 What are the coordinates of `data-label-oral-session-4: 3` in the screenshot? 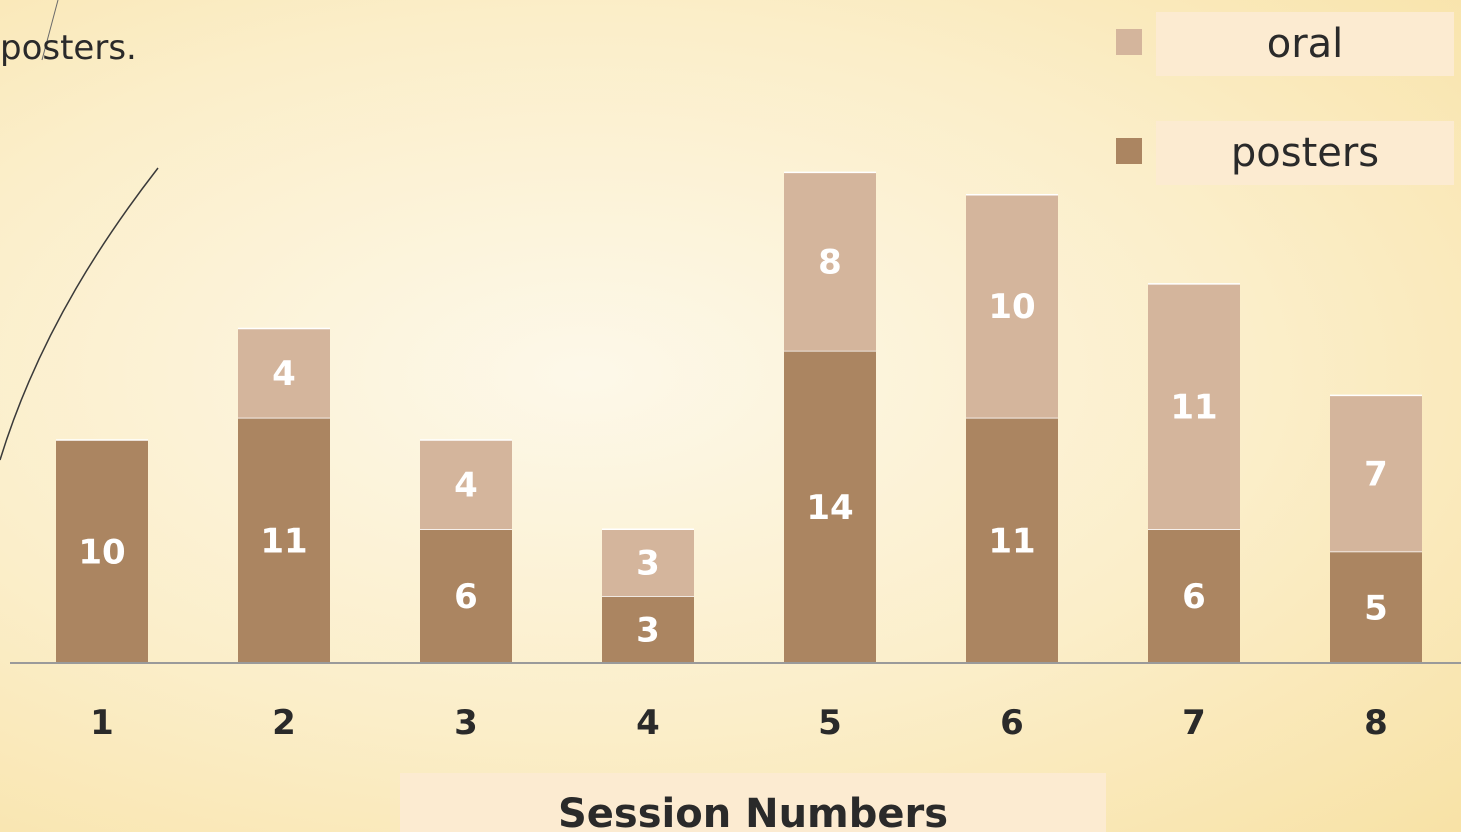 It's located at (648, 564).